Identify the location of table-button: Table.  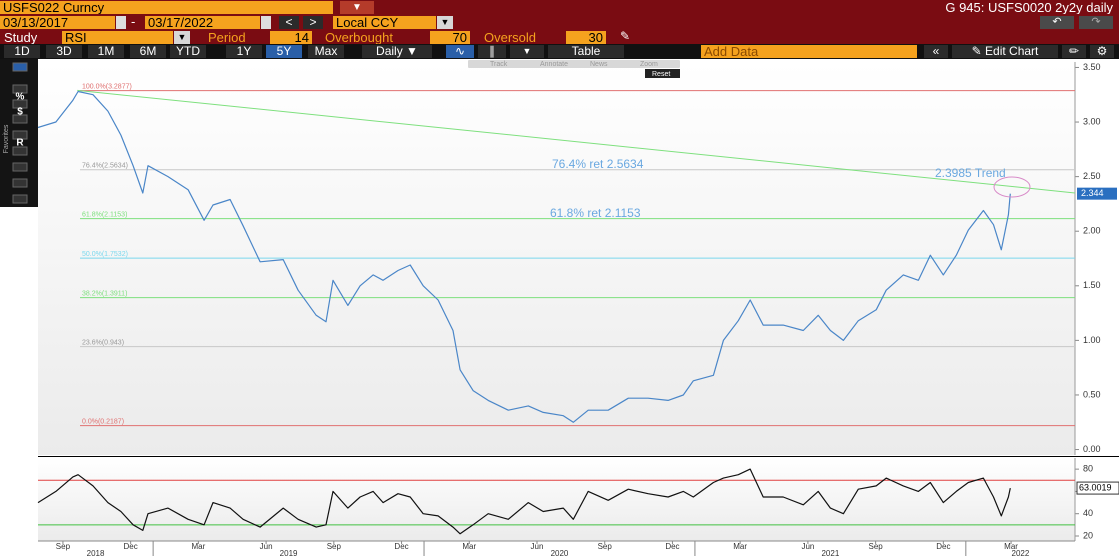
(586, 51).